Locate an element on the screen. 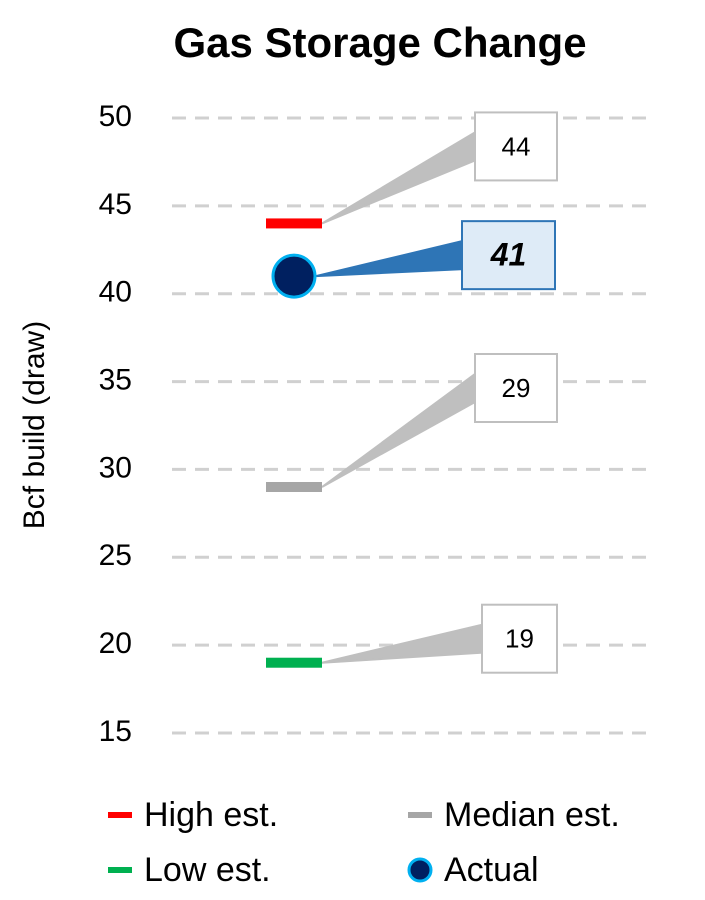 The image size is (705, 900). y-tick-label: 35 is located at coordinates (115, 379).